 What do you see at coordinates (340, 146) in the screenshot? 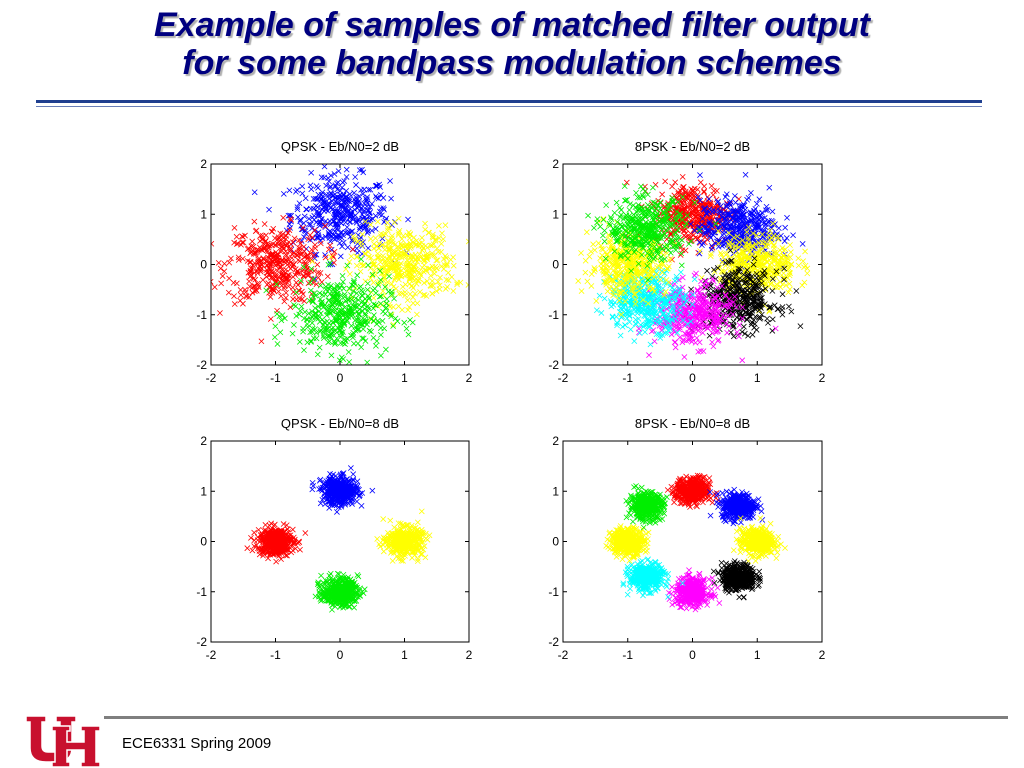
I see `plot-title: QPSK - Eb/N0=2 dB` at bounding box center [340, 146].